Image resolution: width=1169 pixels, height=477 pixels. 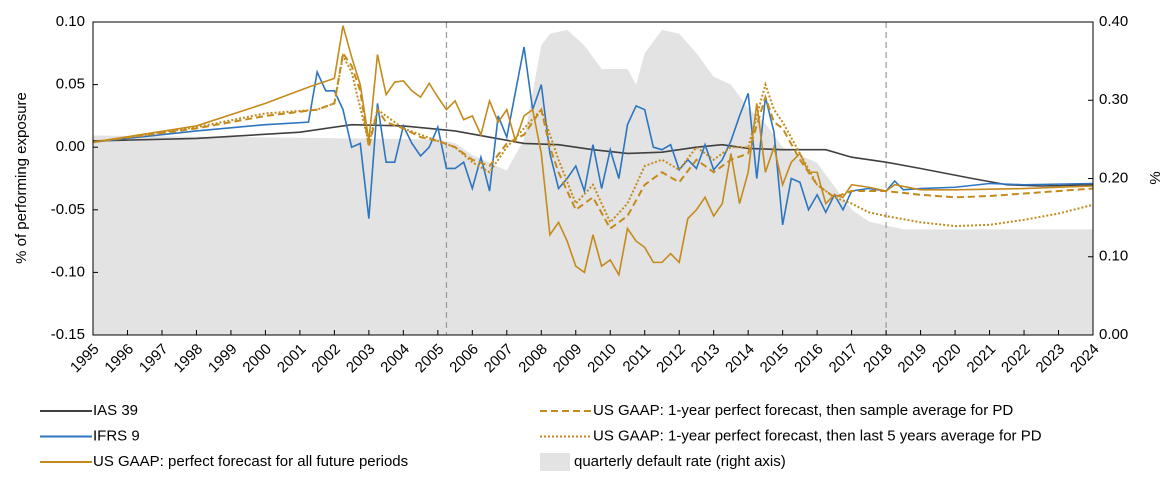 I want to click on x-tick-label: 1999, so click(x=223, y=359).